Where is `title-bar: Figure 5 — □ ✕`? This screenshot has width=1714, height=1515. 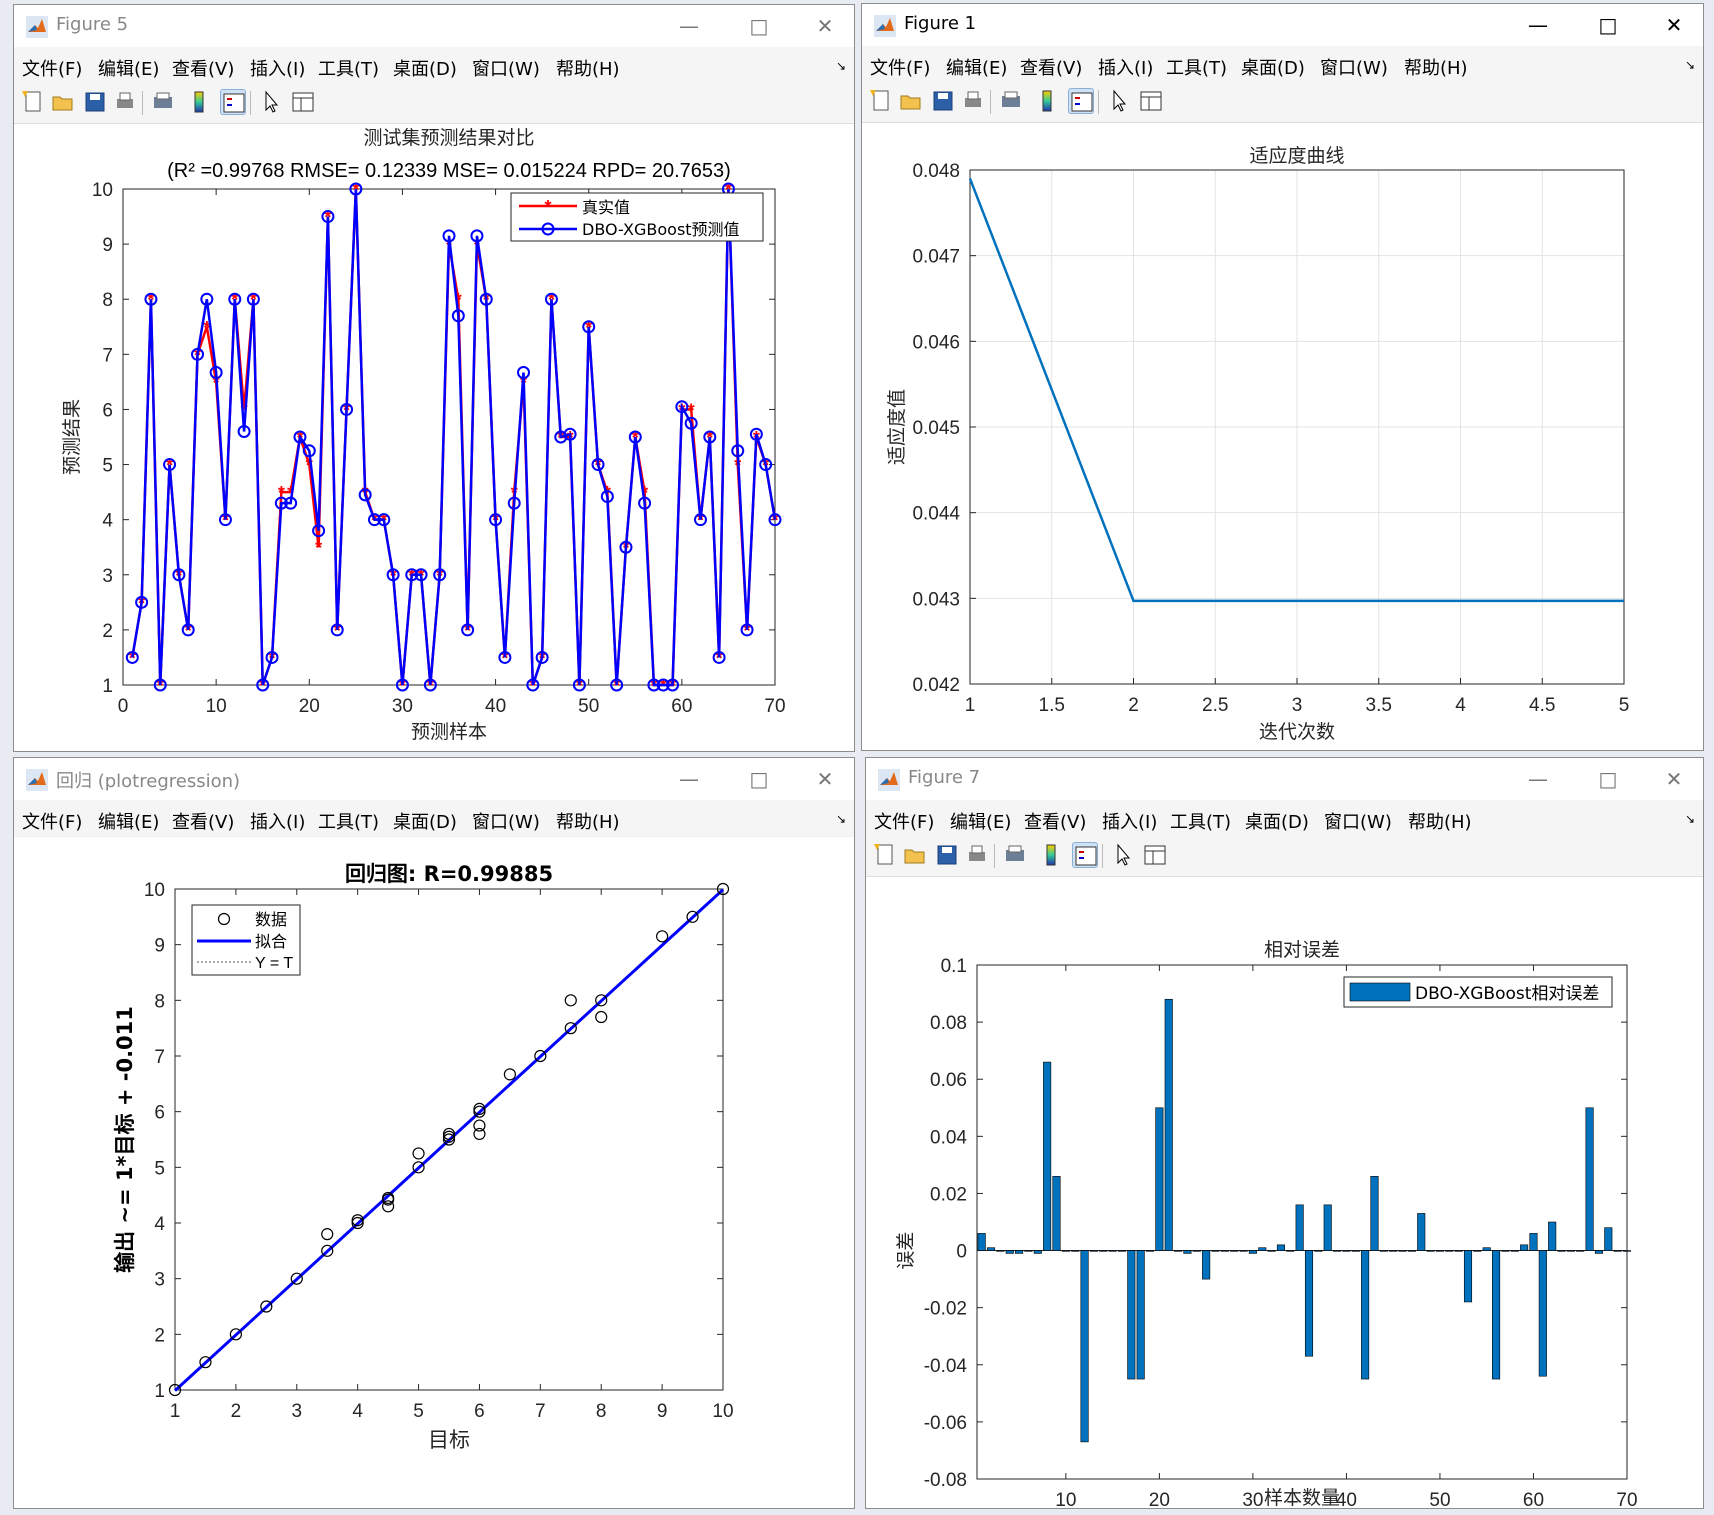 title-bar: Figure 5 — □ ✕ is located at coordinates (434, 26).